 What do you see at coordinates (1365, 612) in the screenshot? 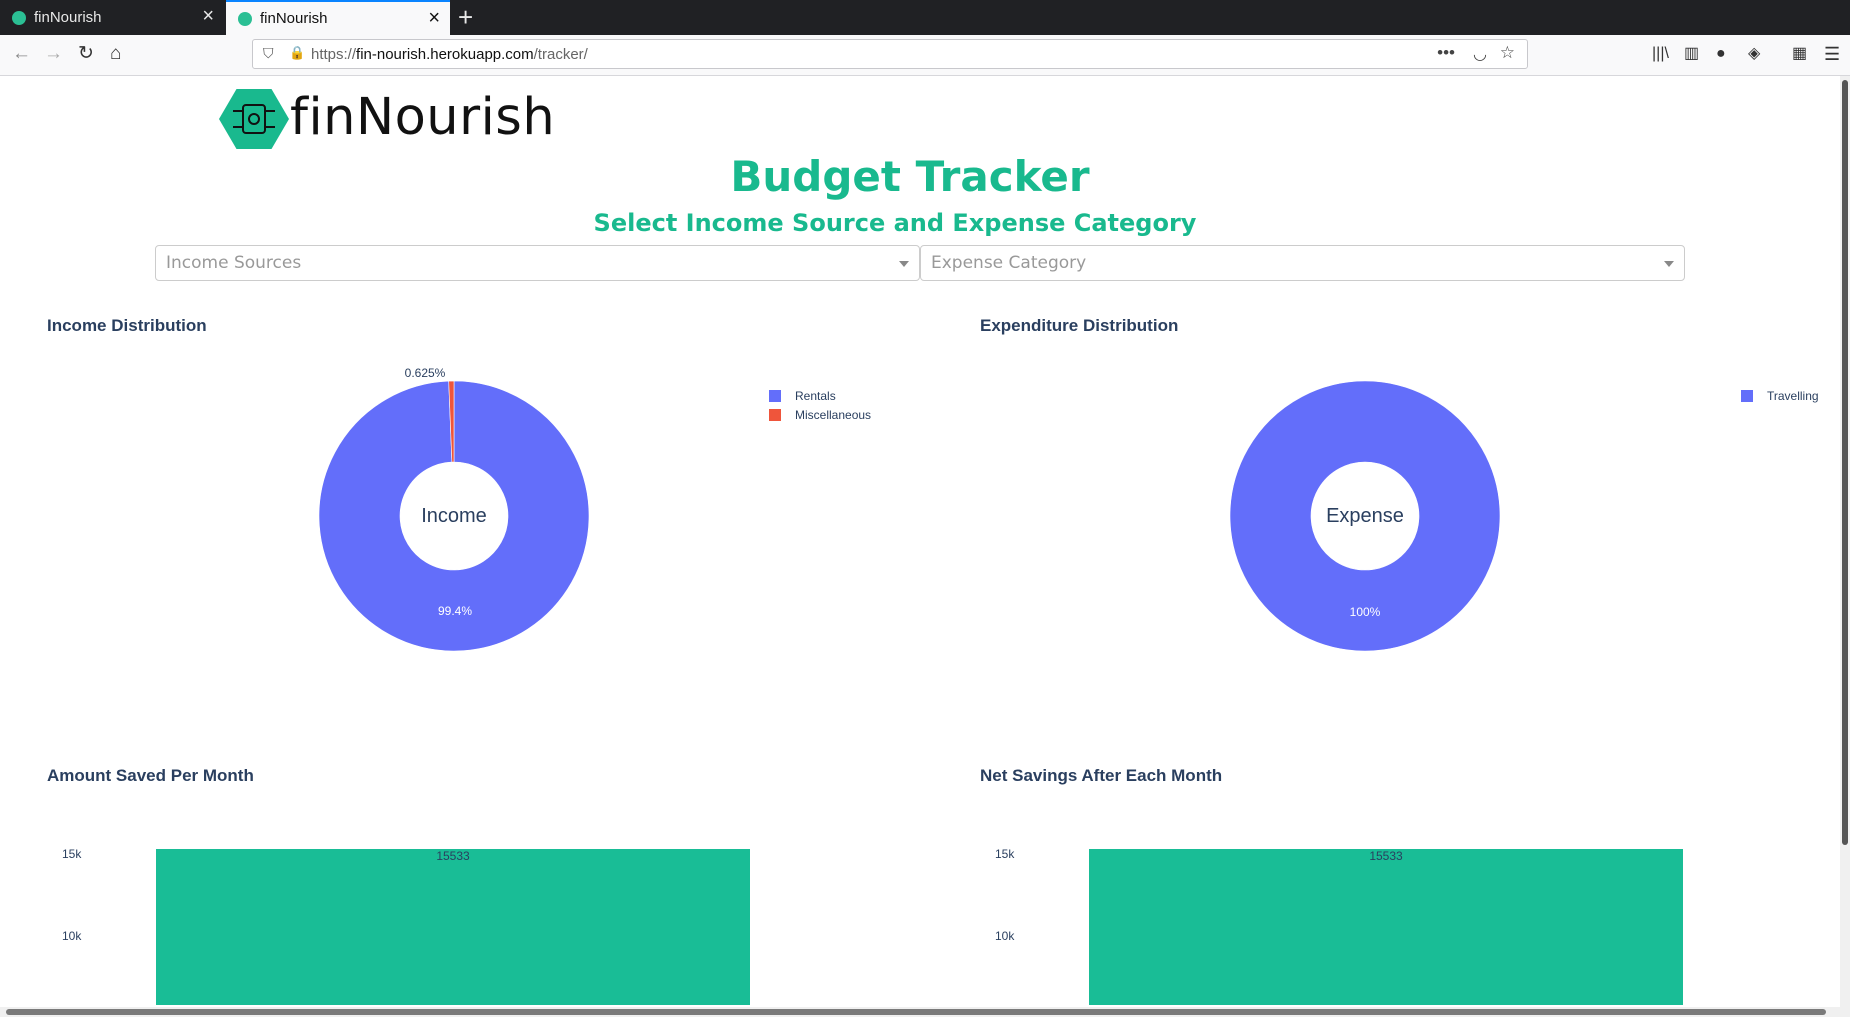
I see `slice-label: 100%` at bounding box center [1365, 612].